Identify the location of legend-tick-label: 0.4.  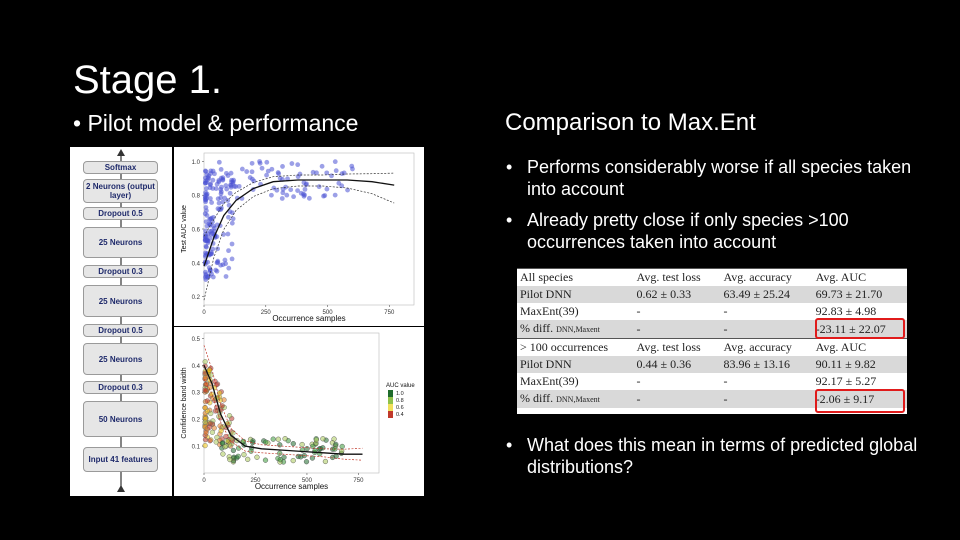
(400, 415).